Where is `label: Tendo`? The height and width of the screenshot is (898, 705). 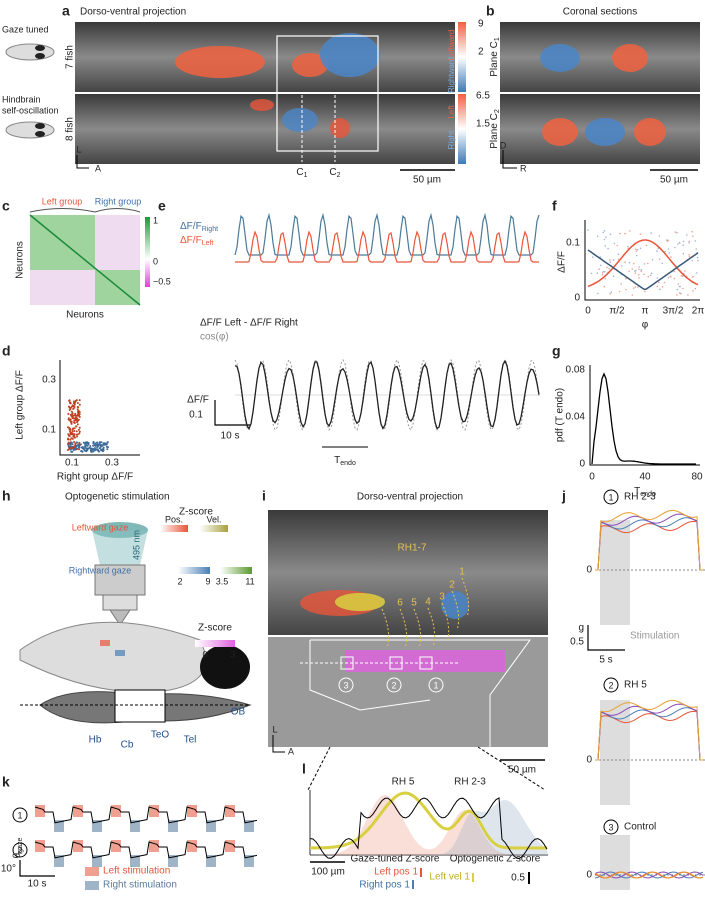 label: Tendo is located at coordinates (645, 492).